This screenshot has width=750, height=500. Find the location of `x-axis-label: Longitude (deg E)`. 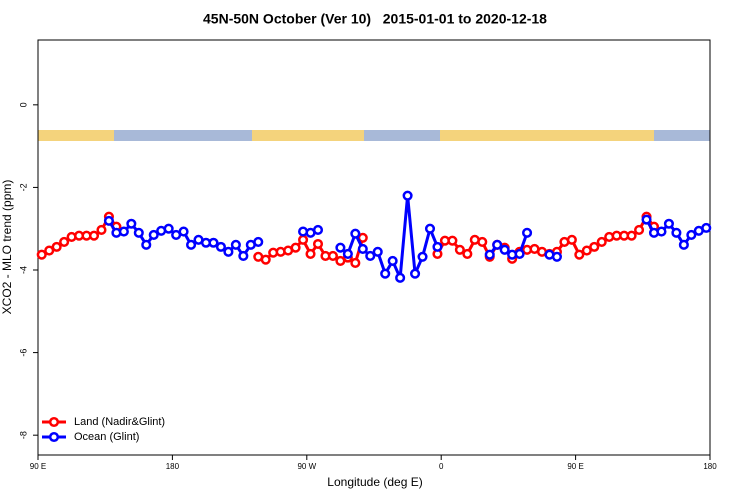

x-axis-label: Longitude (deg E) is located at coordinates (374, 482).